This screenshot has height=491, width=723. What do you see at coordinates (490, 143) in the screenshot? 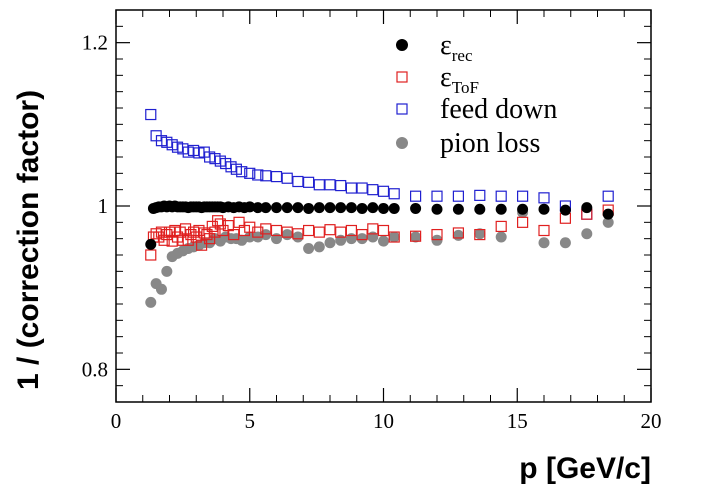
I see `legend-label: pion loss` at bounding box center [490, 143].